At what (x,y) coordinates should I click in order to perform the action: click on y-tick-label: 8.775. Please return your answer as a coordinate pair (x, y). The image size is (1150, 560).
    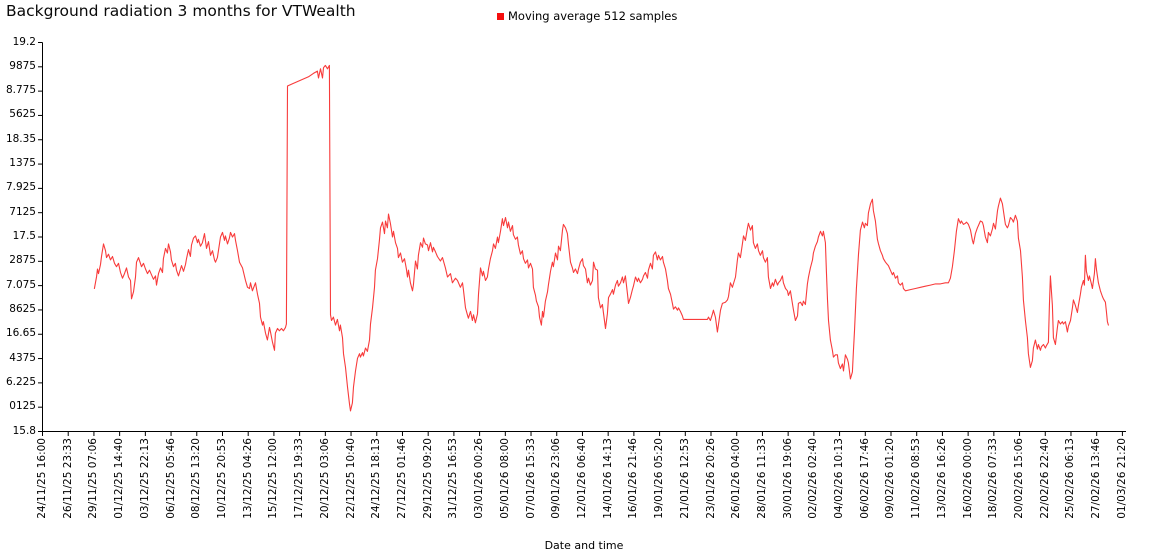
    Looking at the image, I should click on (20, 90).